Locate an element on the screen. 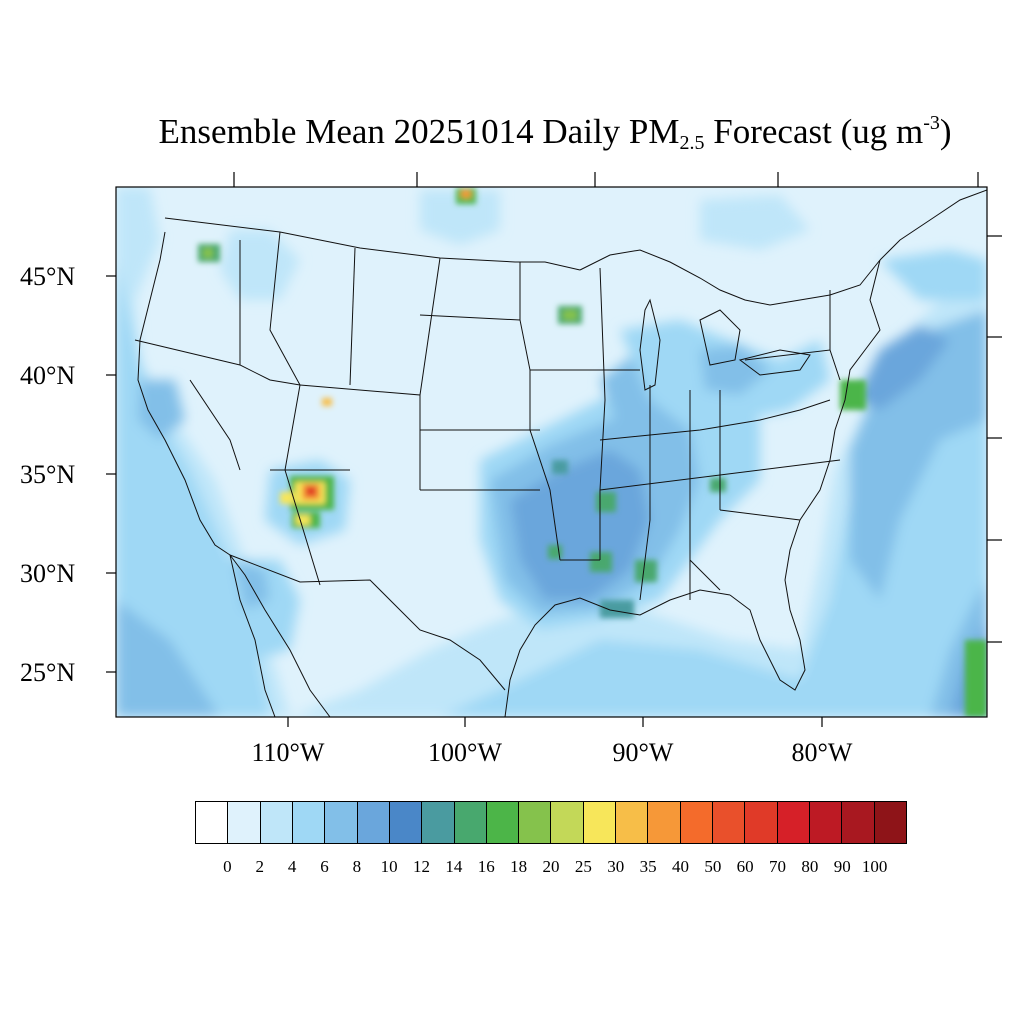 This screenshot has width=1024, height=1024. colorbar-tick-label: 8 is located at coordinates (357, 866).